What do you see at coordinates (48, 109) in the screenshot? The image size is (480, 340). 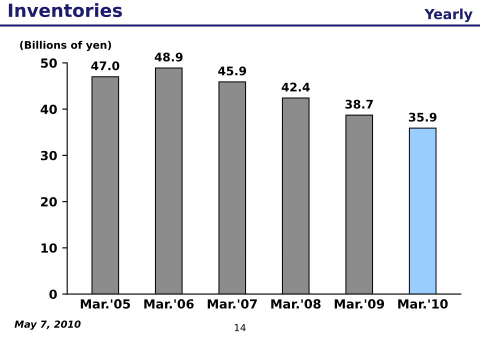 I see `y-tick-label: 40` at bounding box center [48, 109].